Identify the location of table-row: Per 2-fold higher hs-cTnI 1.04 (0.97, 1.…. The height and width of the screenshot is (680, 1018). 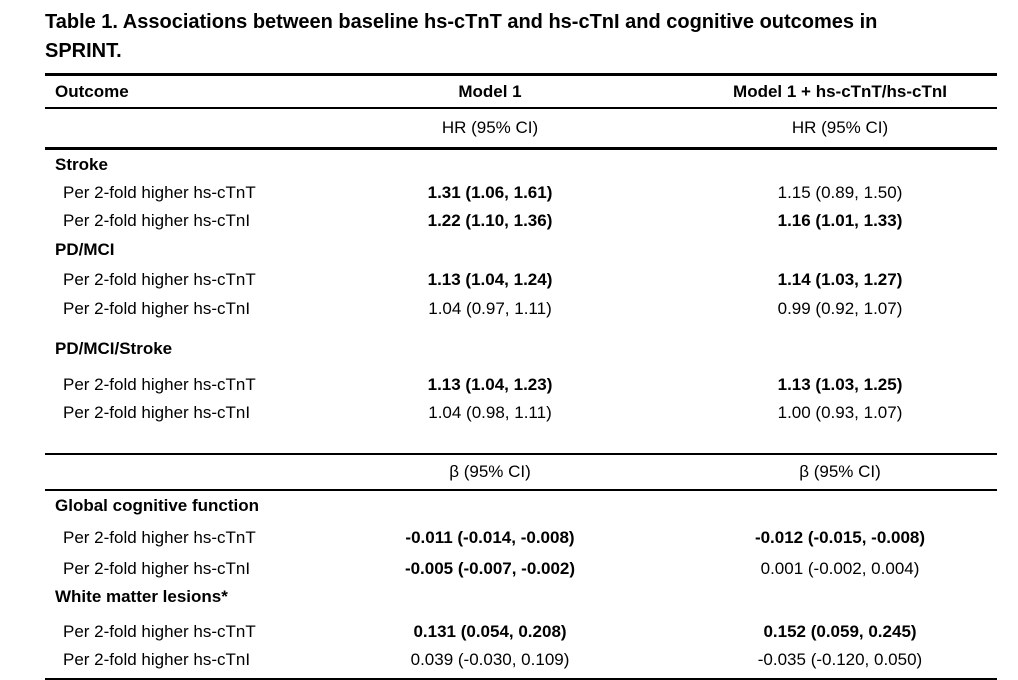
(521, 309).